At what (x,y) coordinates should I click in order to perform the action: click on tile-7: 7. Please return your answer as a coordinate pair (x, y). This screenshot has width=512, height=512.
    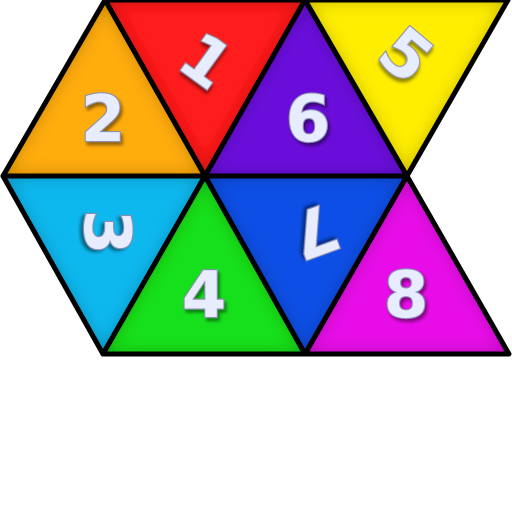
    Looking at the image, I should click on (306, 265).